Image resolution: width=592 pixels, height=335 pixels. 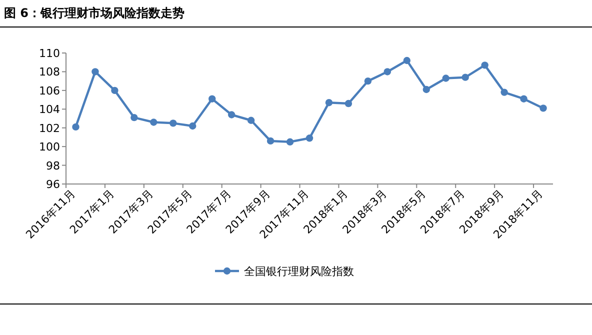 I want to click on chart-title: 图 6：银行理财市场风险指数走势, so click(x=94, y=13).